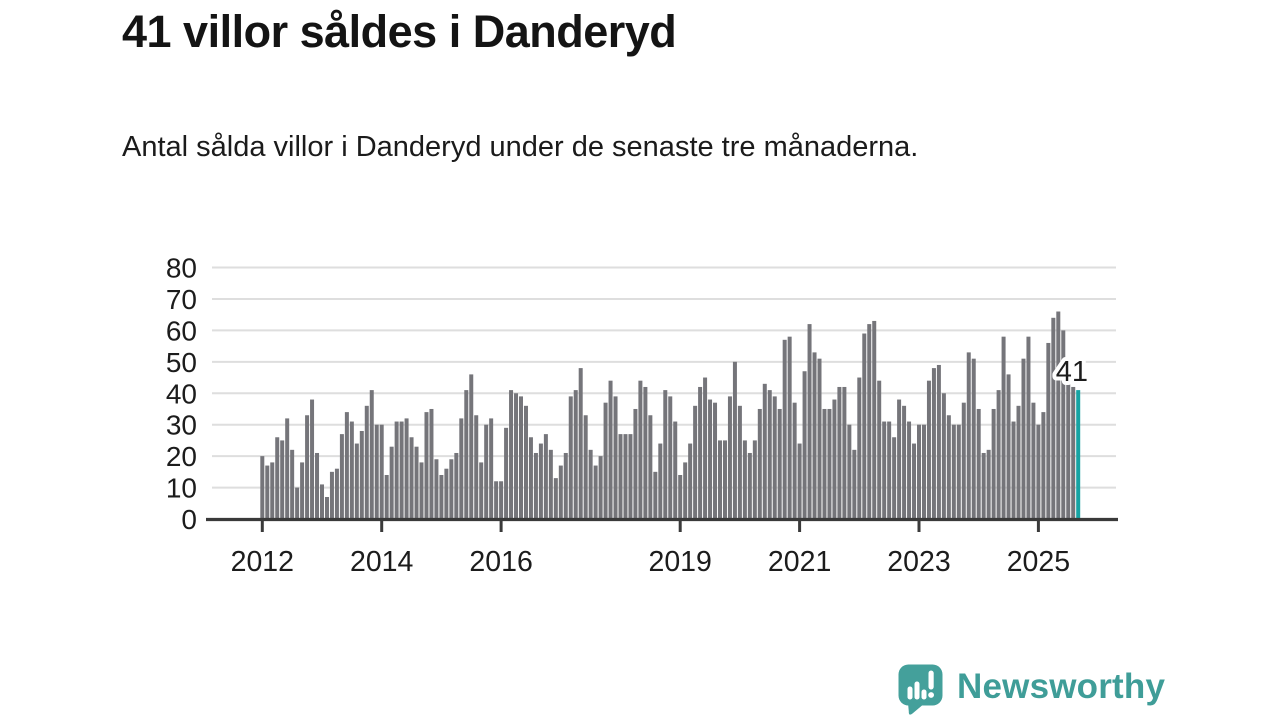  What do you see at coordinates (799, 562) in the screenshot?
I see `x-axis-label: 2021` at bounding box center [799, 562].